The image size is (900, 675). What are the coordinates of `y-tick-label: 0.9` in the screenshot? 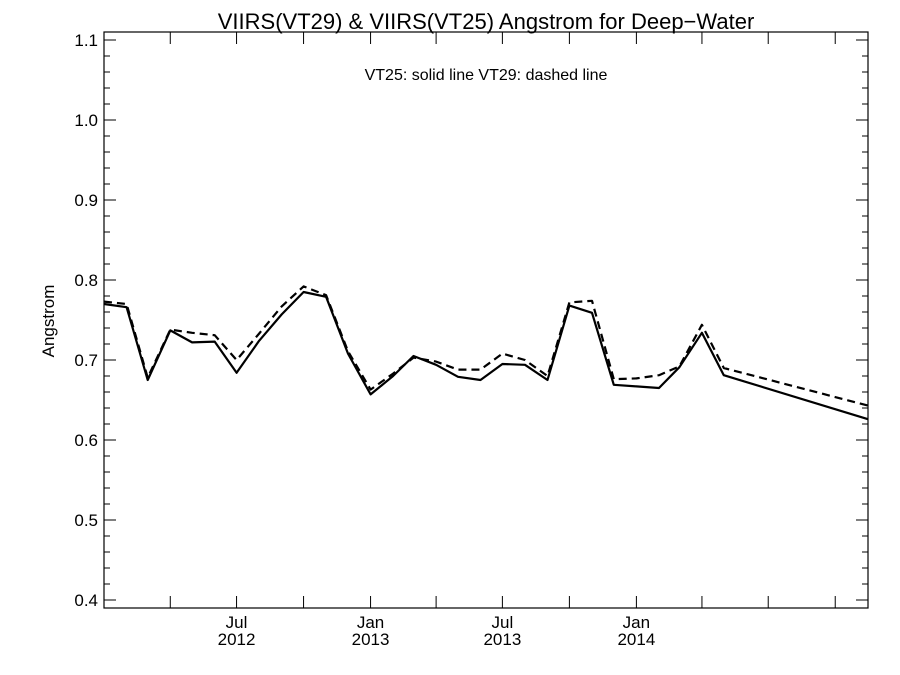 It's located at (86, 200).